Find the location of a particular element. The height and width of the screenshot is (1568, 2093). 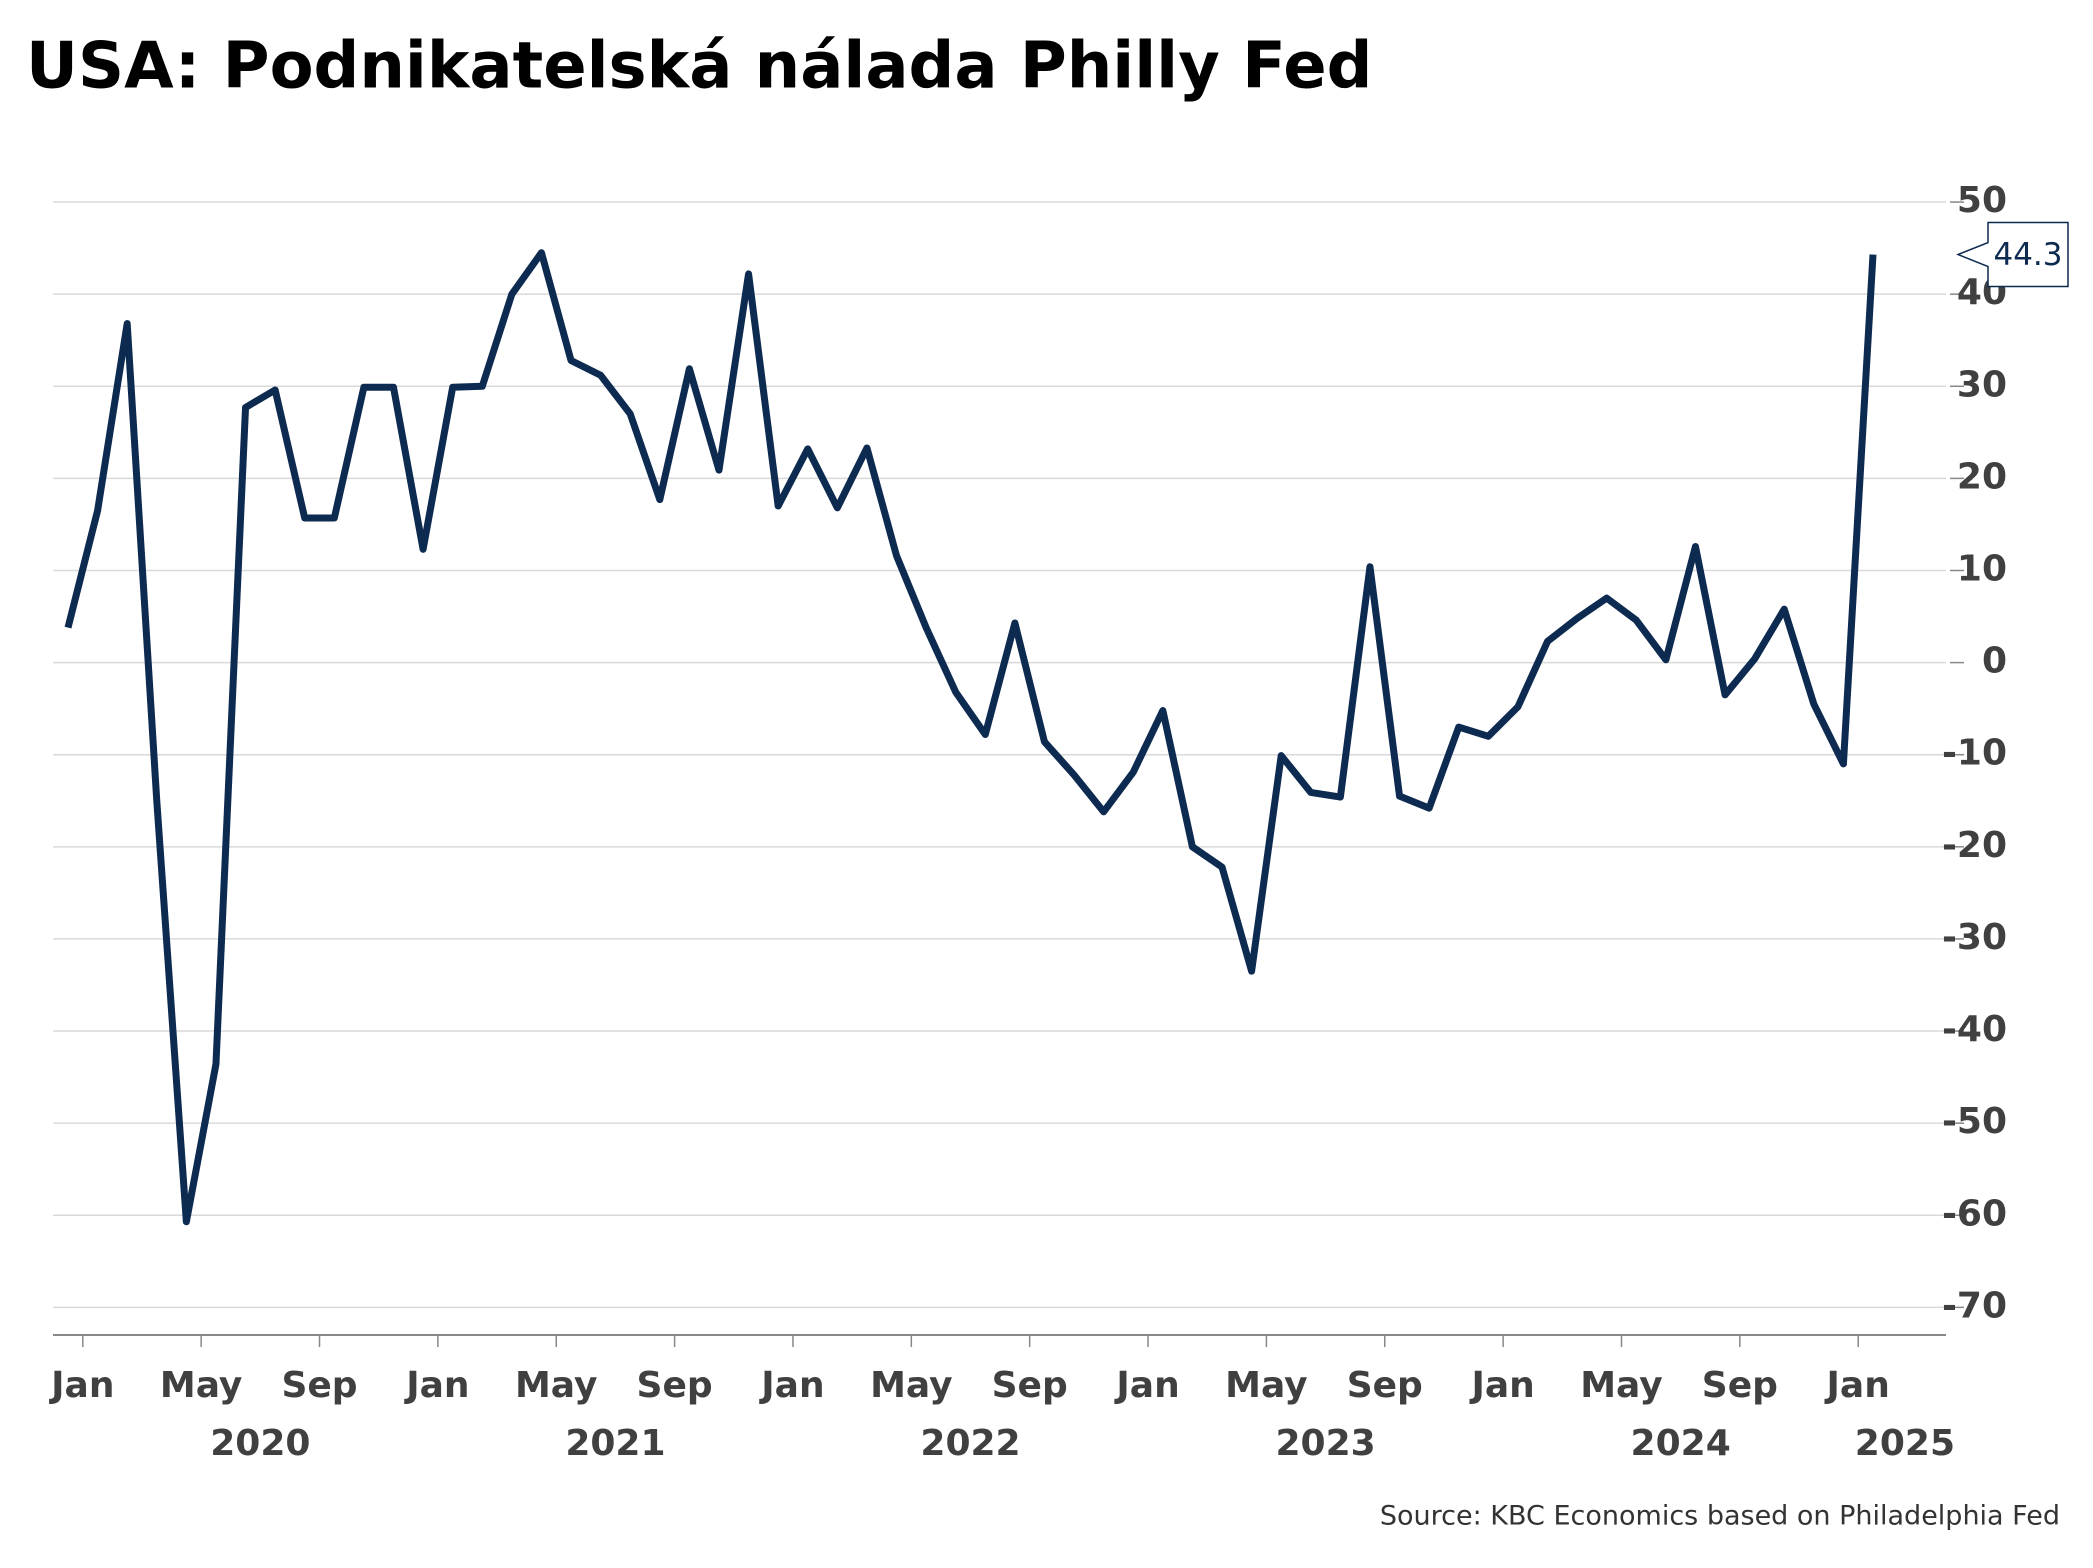

y-tick-label: 50 is located at coordinates (1982, 200).